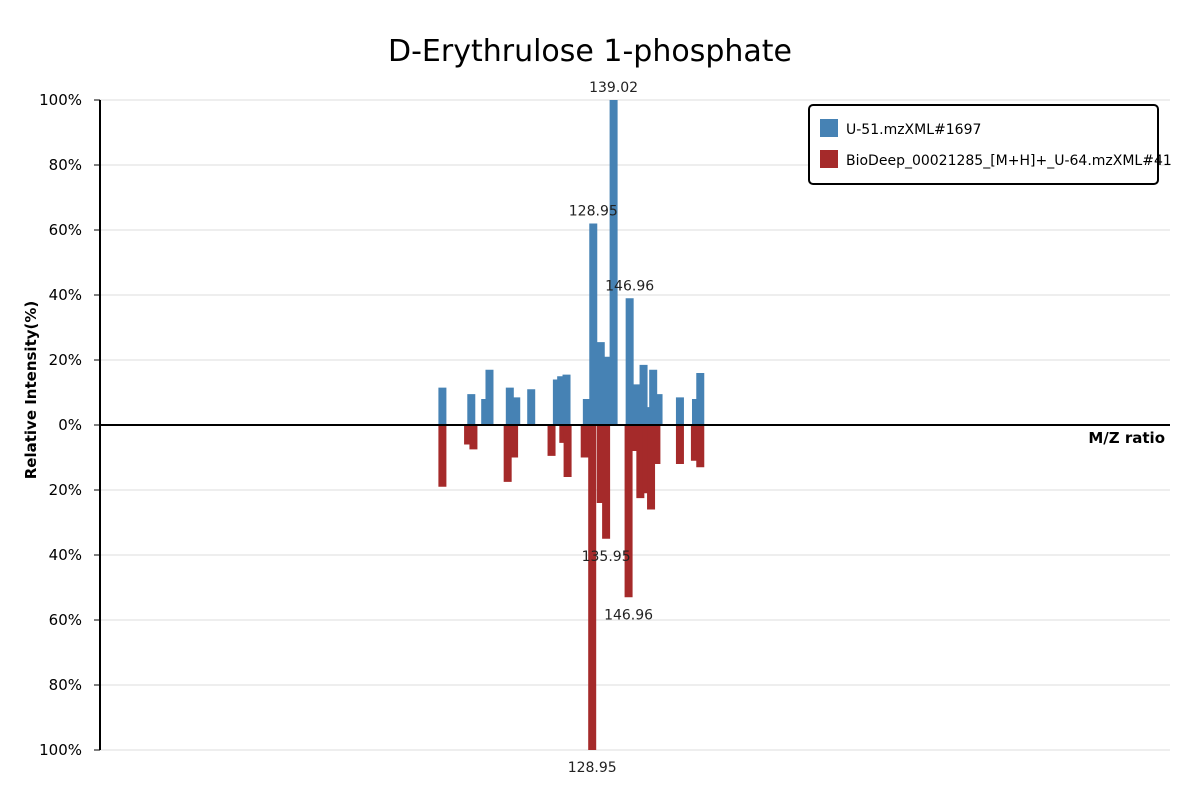 Image resolution: width=1200 pixels, height=804 pixels. What do you see at coordinates (983, 144) in the screenshot?
I see `legend-box` at bounding box center [983, 144].